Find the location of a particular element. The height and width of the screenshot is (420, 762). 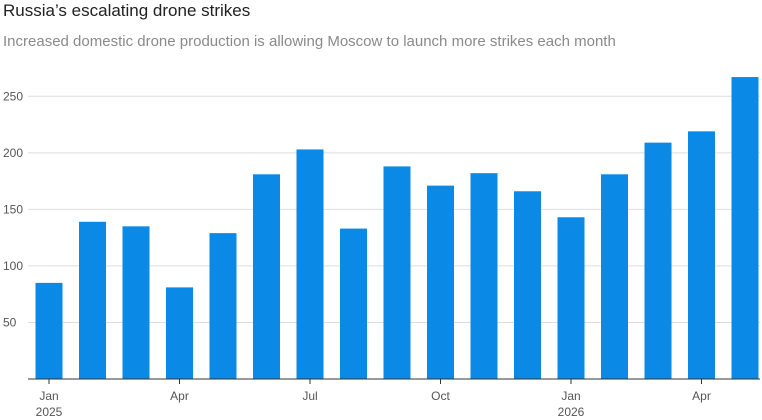

chart-title: Russia’s escalating drone strikes is located at coordinates (127, 10).